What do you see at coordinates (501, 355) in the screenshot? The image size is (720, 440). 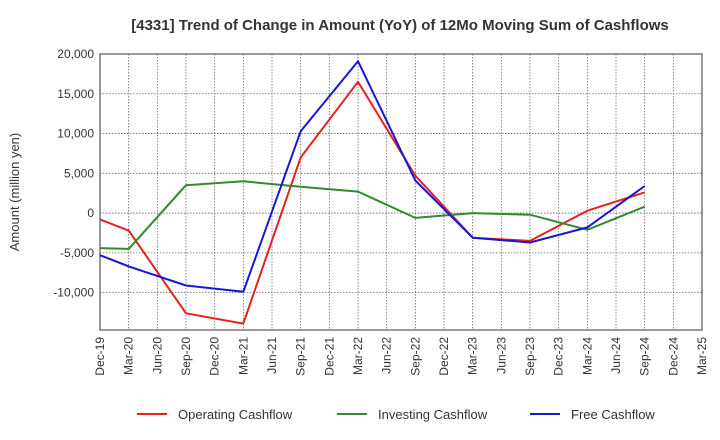 I see `x-tick-label: Jun-23` at bounding box center [501, 355].